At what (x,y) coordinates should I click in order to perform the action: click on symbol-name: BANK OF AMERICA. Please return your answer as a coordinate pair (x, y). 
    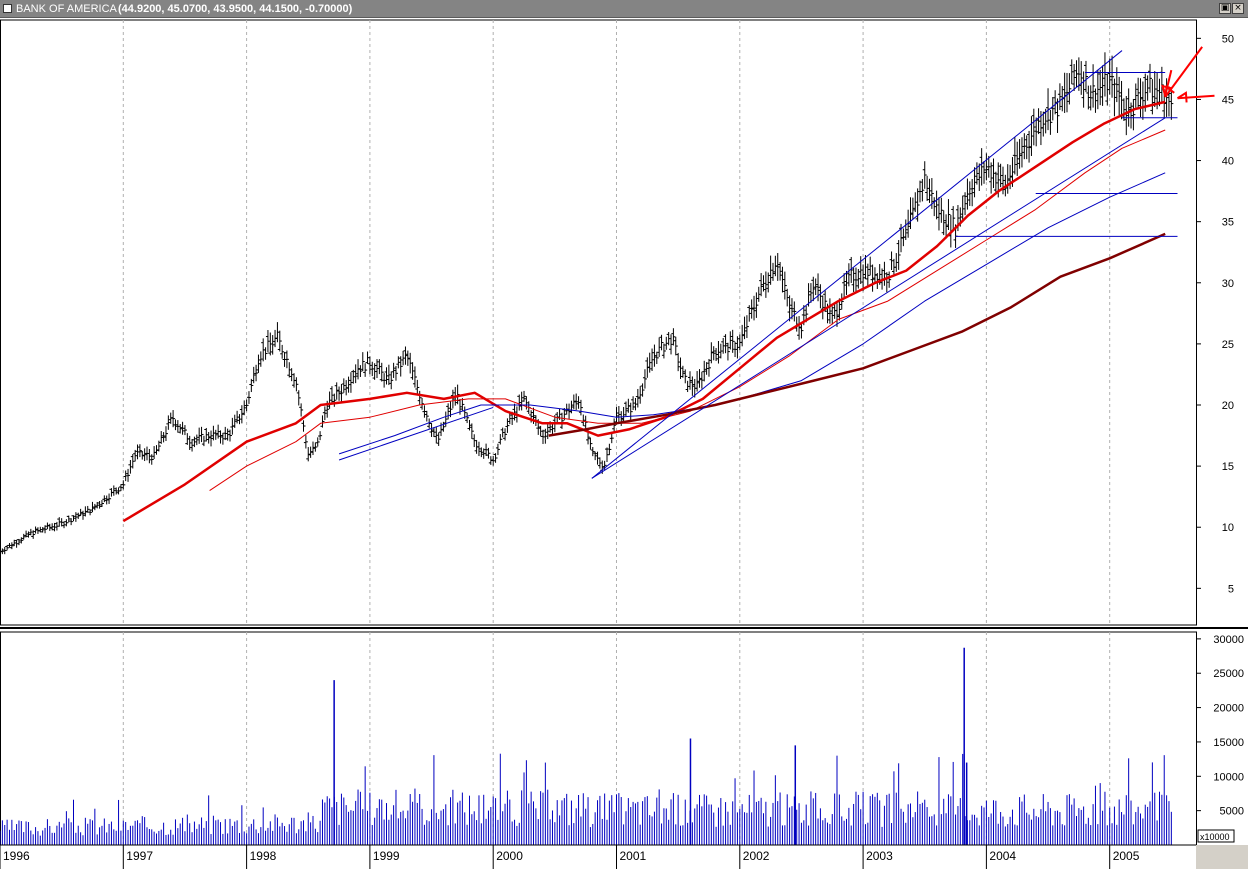
    Looking at the image, I should click on (66, 9).